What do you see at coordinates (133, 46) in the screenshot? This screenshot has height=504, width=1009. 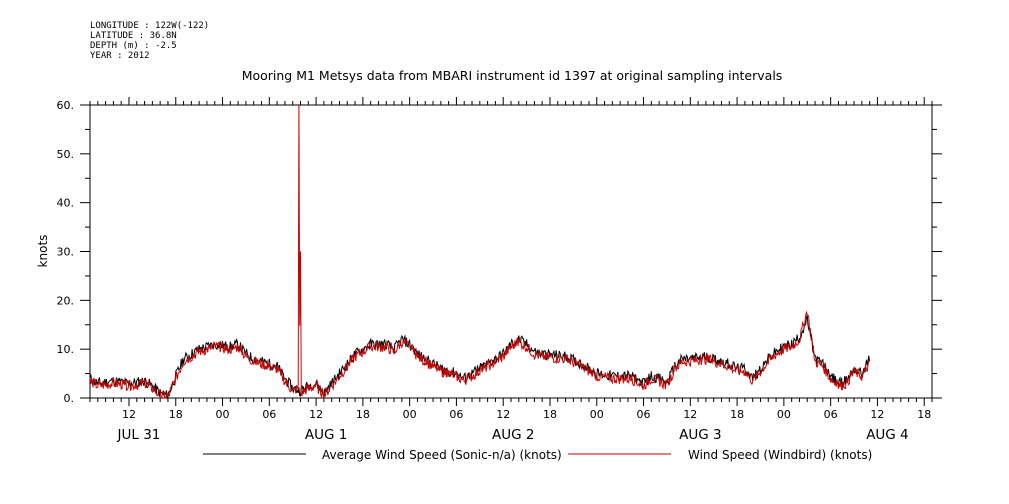 I see `depth-label: DEPTH (m) : -2.5` at bounding box center [133, 46].